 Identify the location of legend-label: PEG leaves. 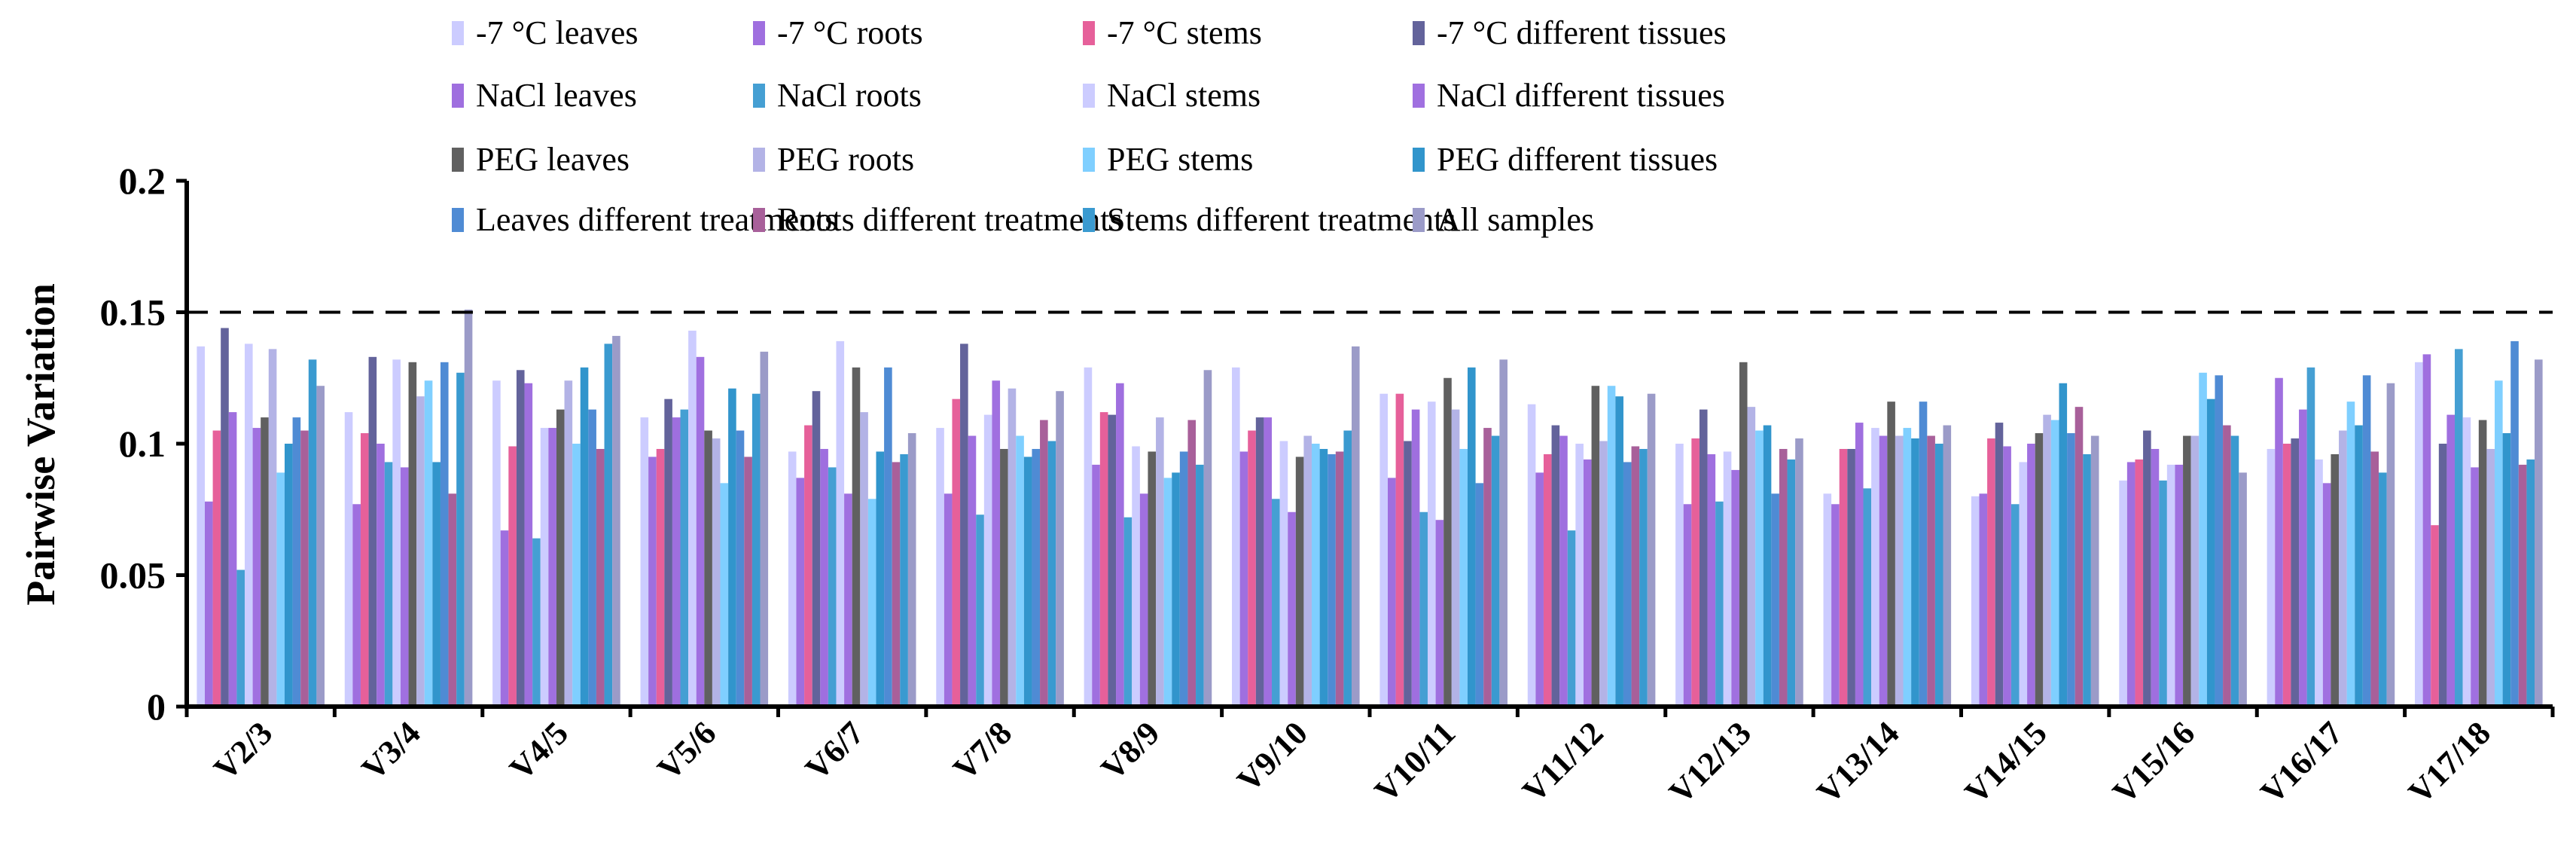
(553, 159).